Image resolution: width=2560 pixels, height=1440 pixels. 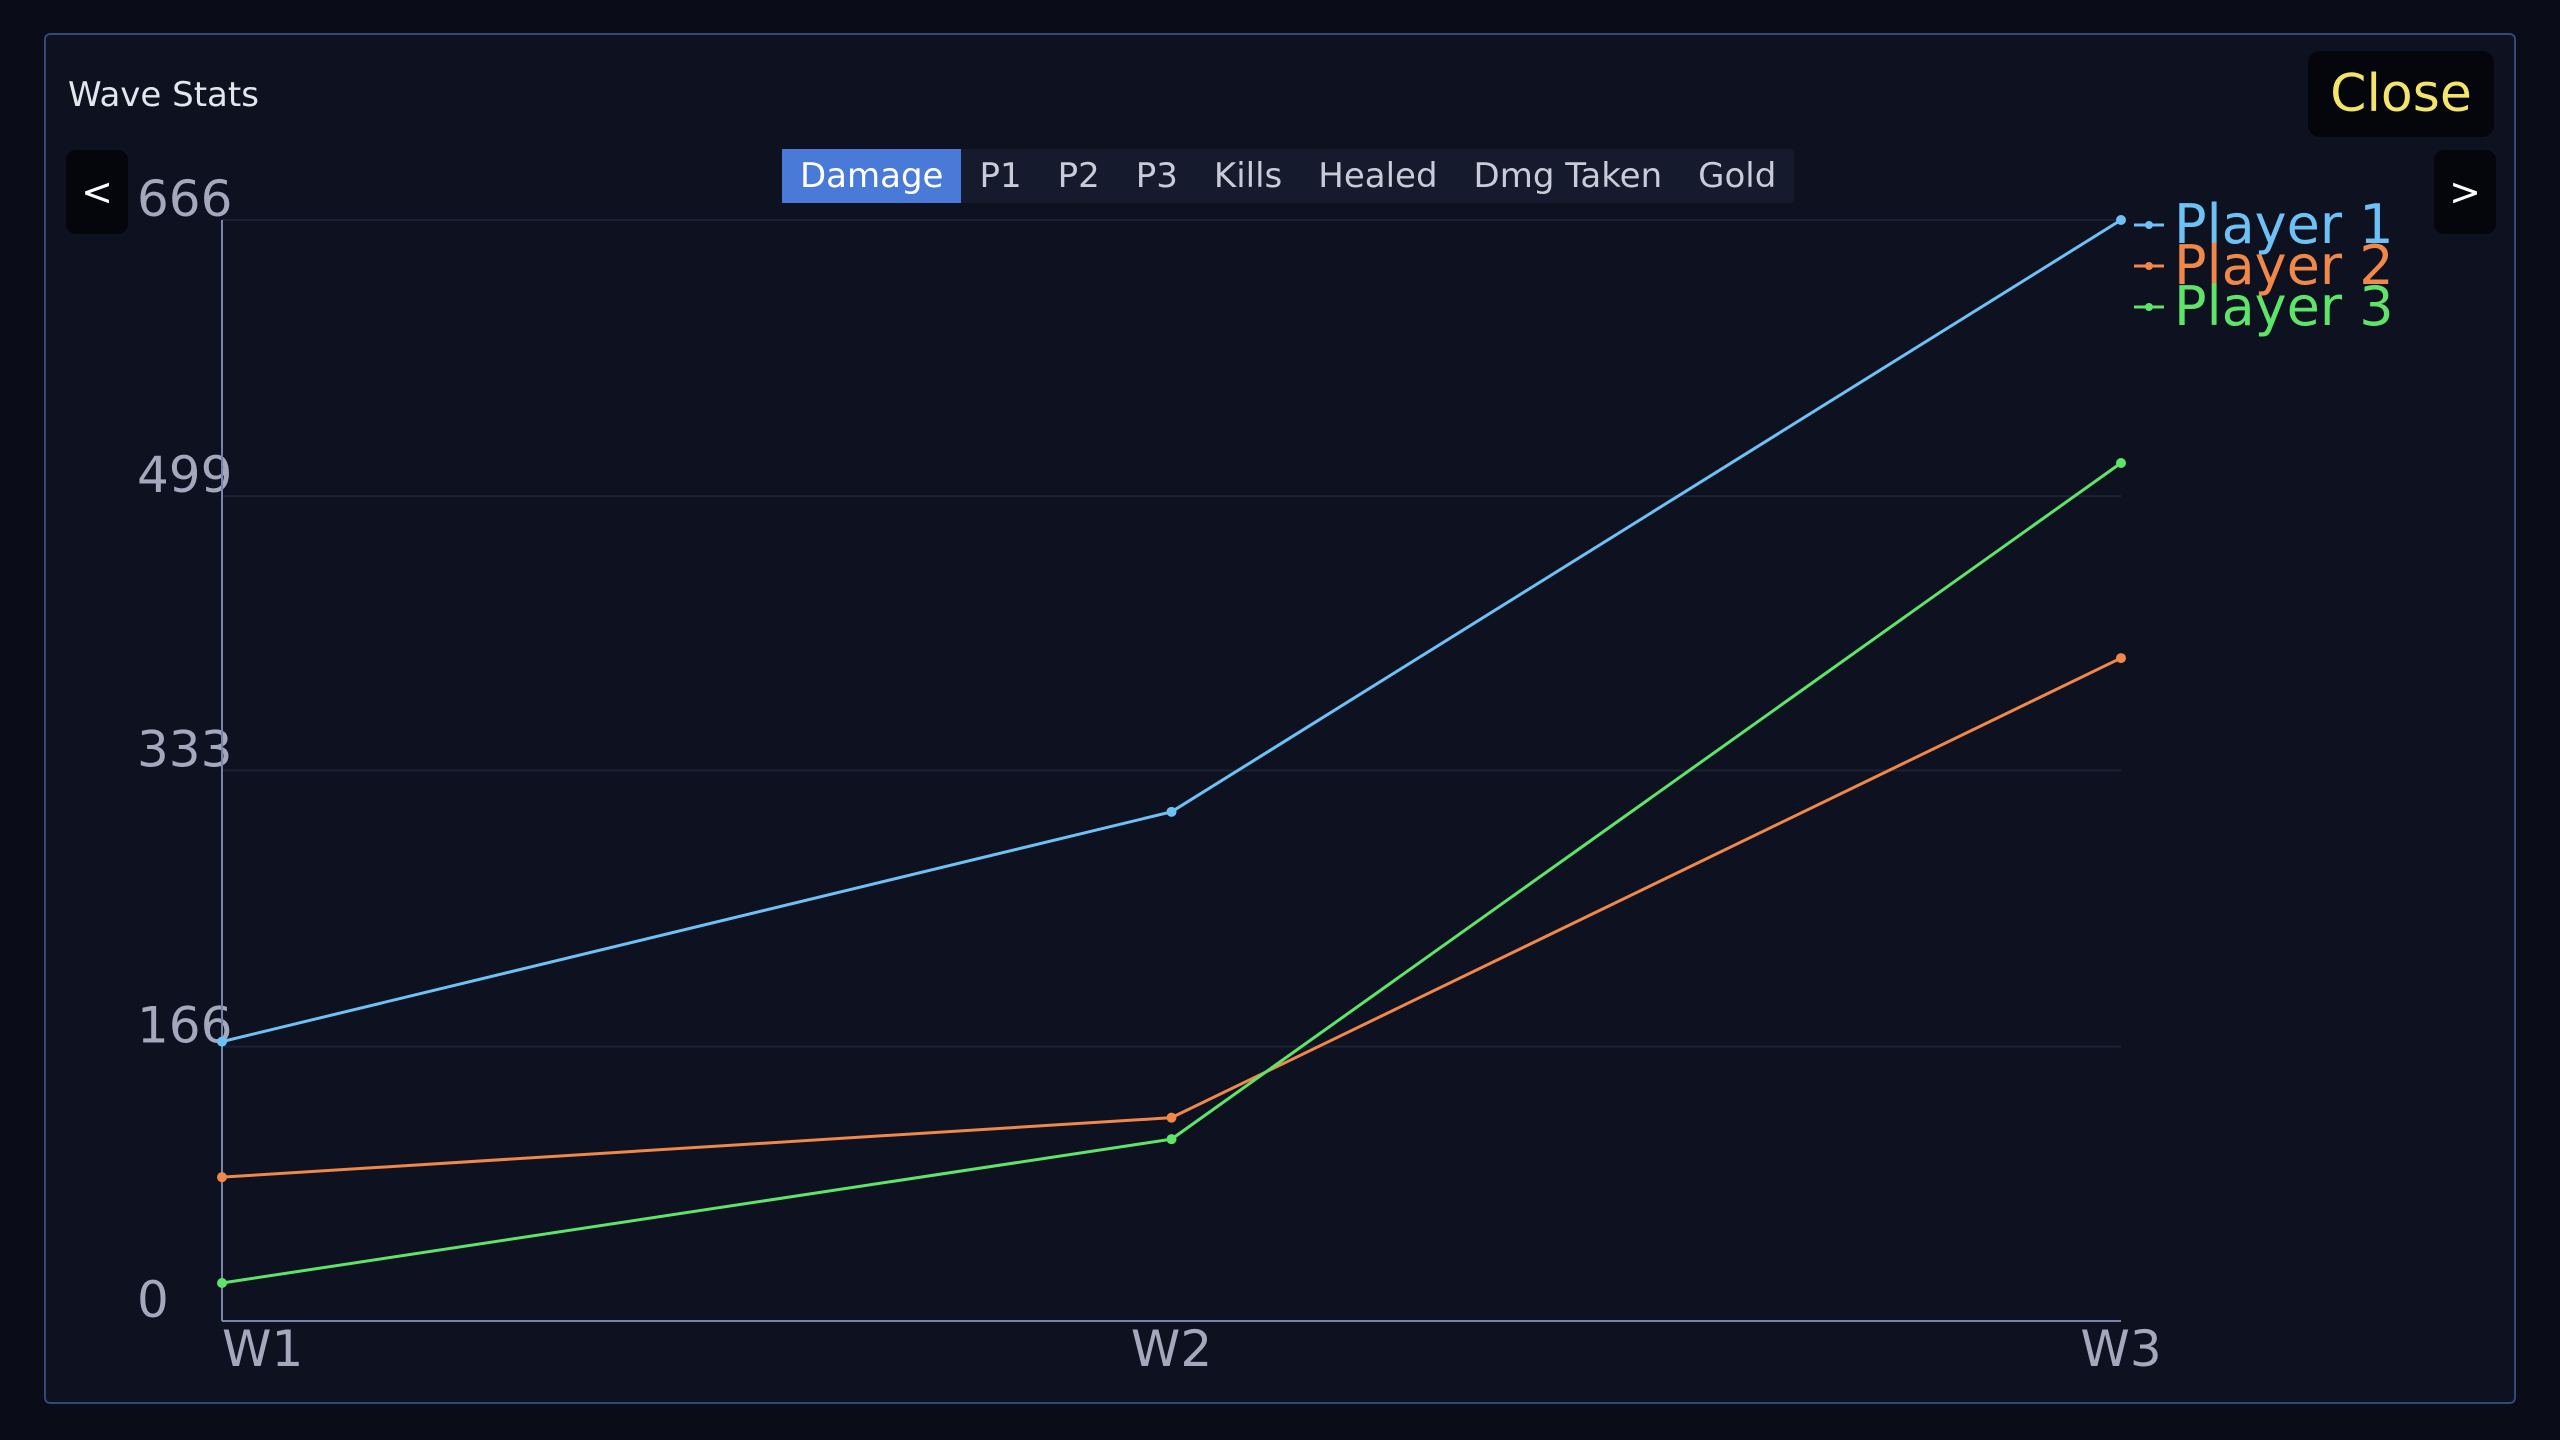 I want to click on tab: Healed, so click(x=1378, y=176).